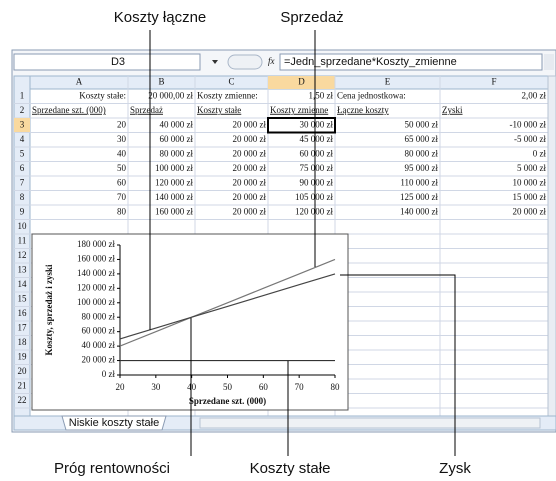 This screenshot has width=556, height=481. Describe the element at coordinates (22, 124) in the screenshot. I see `row-header: 3` at that location.